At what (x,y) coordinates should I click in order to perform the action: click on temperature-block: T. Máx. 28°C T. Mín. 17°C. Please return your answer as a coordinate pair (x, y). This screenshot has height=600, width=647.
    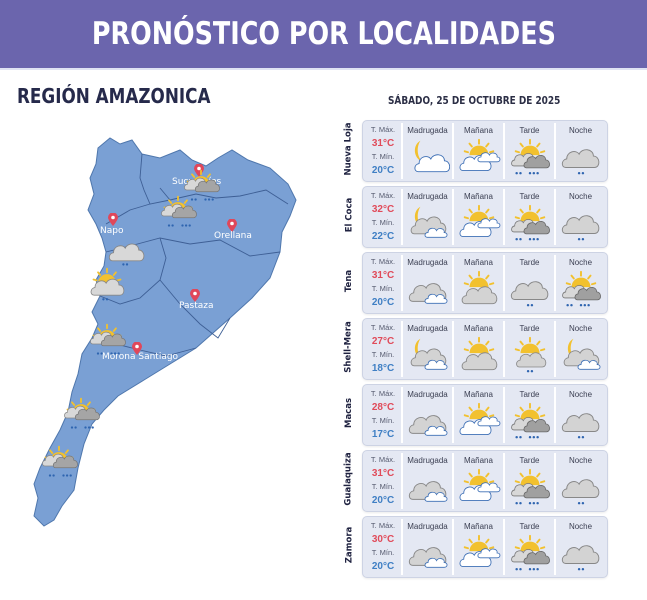
    Looking at the image, I should click on (383, 415).